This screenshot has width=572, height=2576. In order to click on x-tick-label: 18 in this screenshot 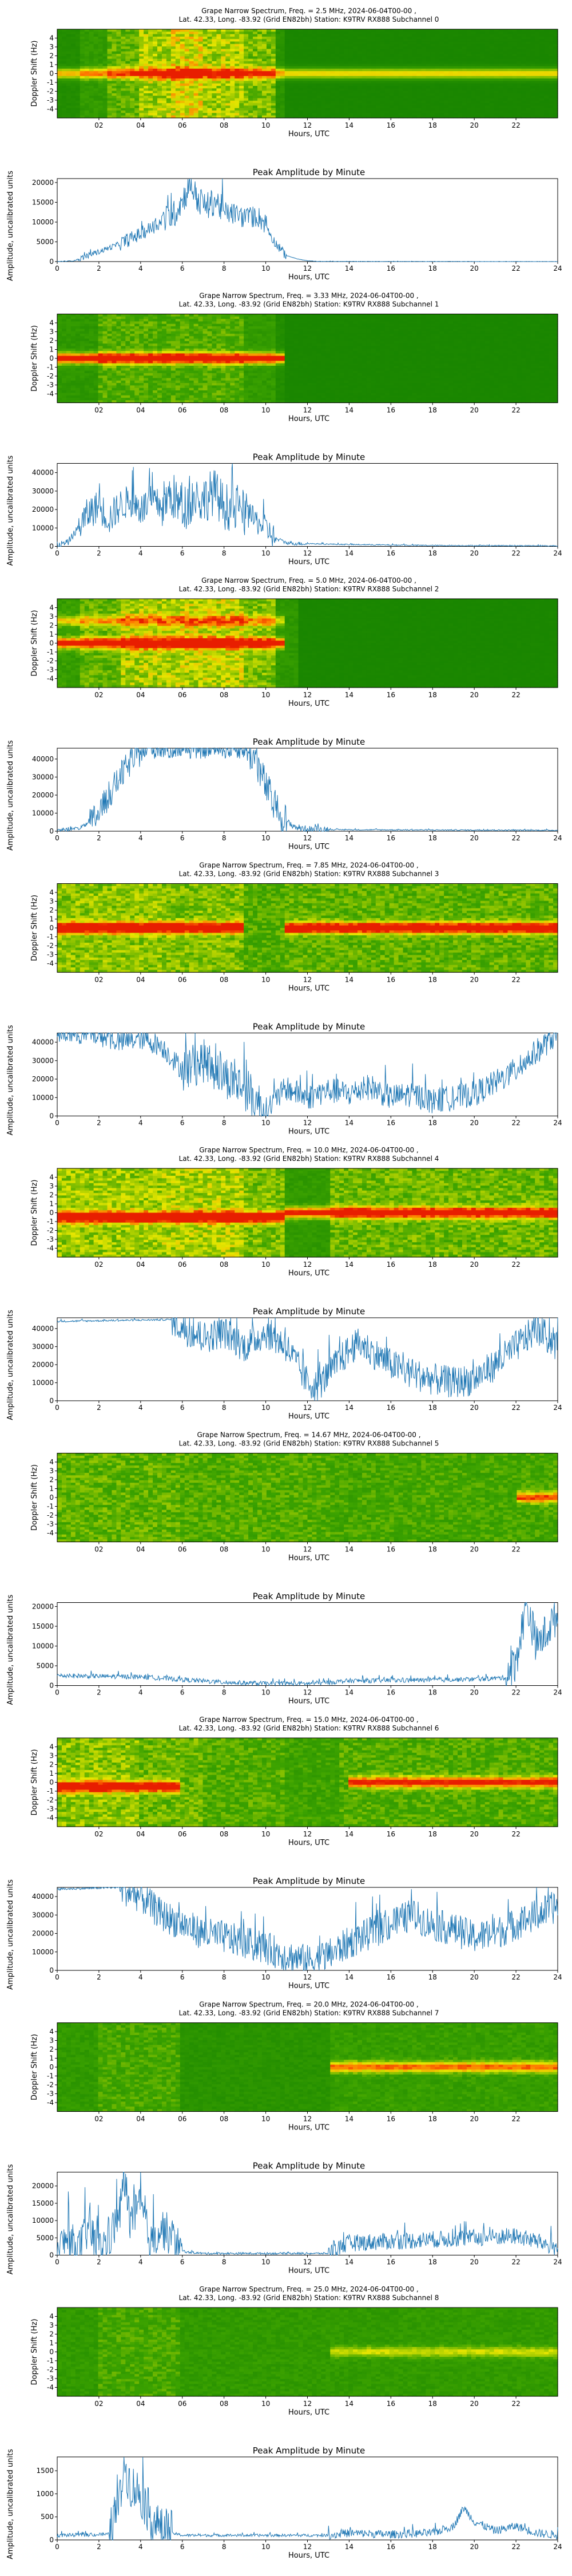, I will do `click(432, 125)`.